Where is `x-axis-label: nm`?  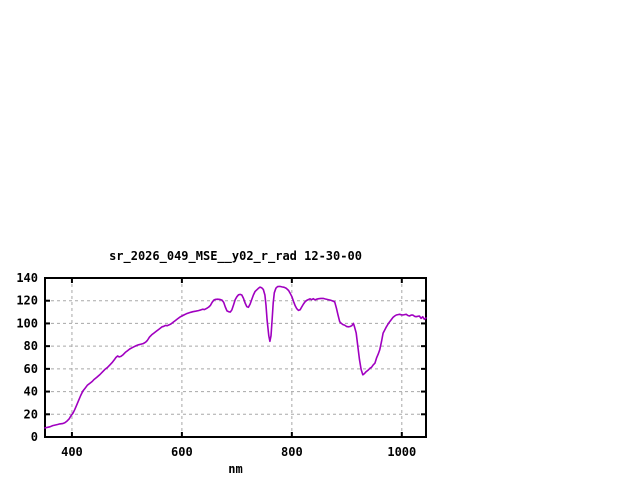 x-axis-label: nm is located at coordinates (235, 469).